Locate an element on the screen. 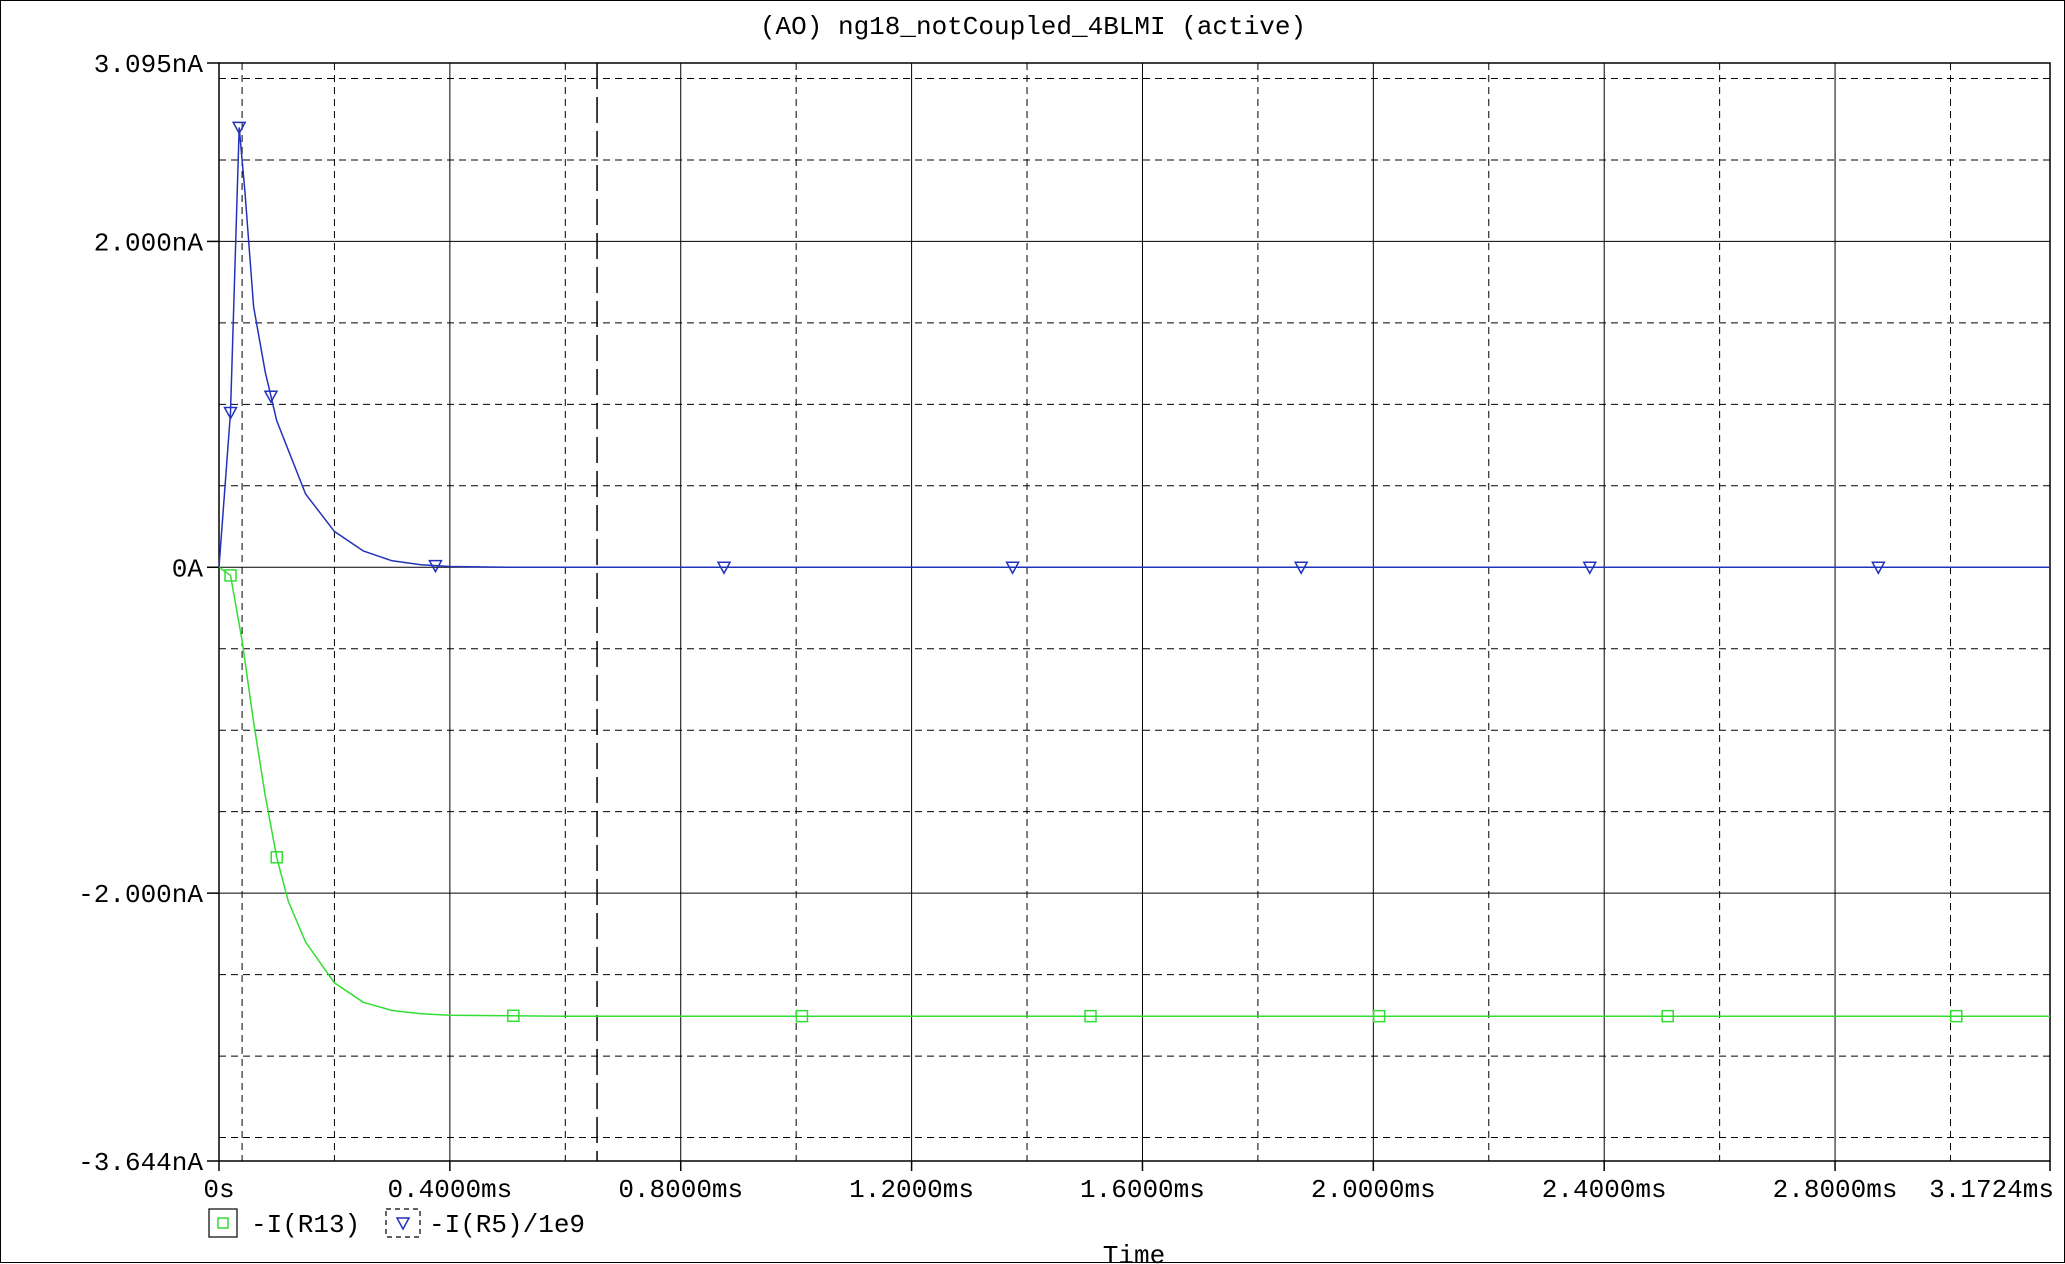 This screenshot has height=1264, width=2065. legend-box is located at coordinates (223, 1223).